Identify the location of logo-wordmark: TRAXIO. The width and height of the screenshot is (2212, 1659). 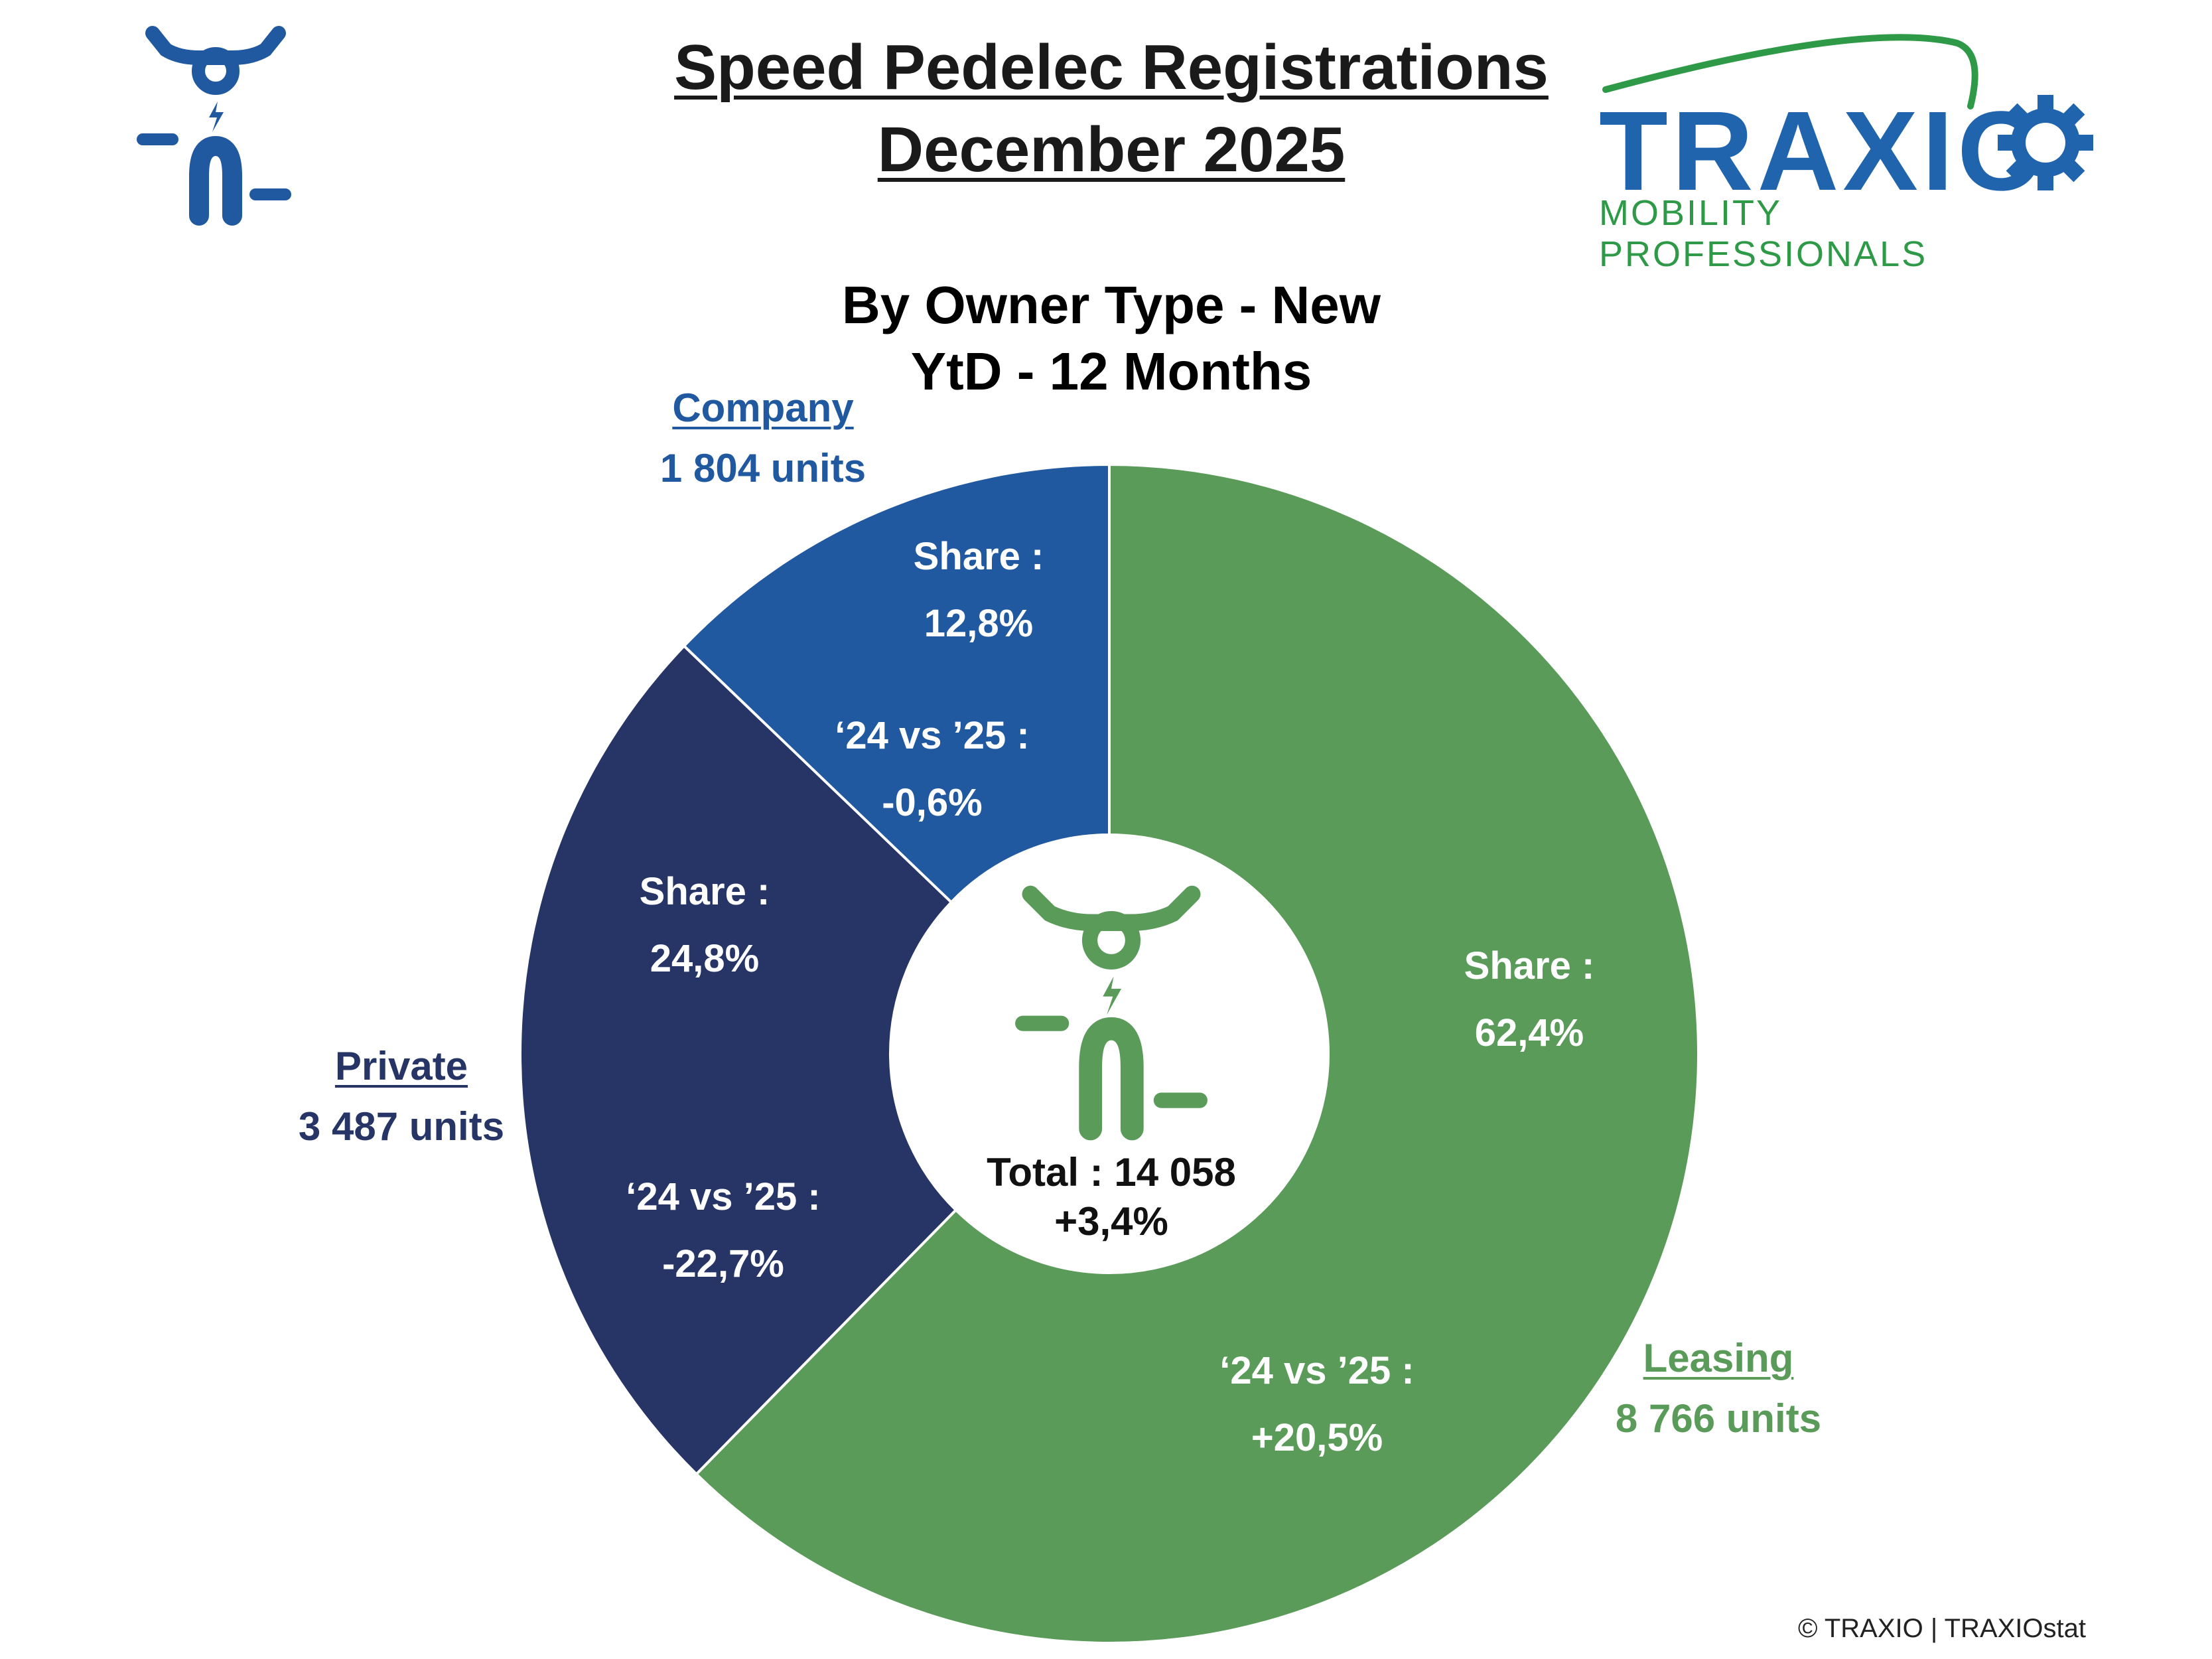
(1824, 151).